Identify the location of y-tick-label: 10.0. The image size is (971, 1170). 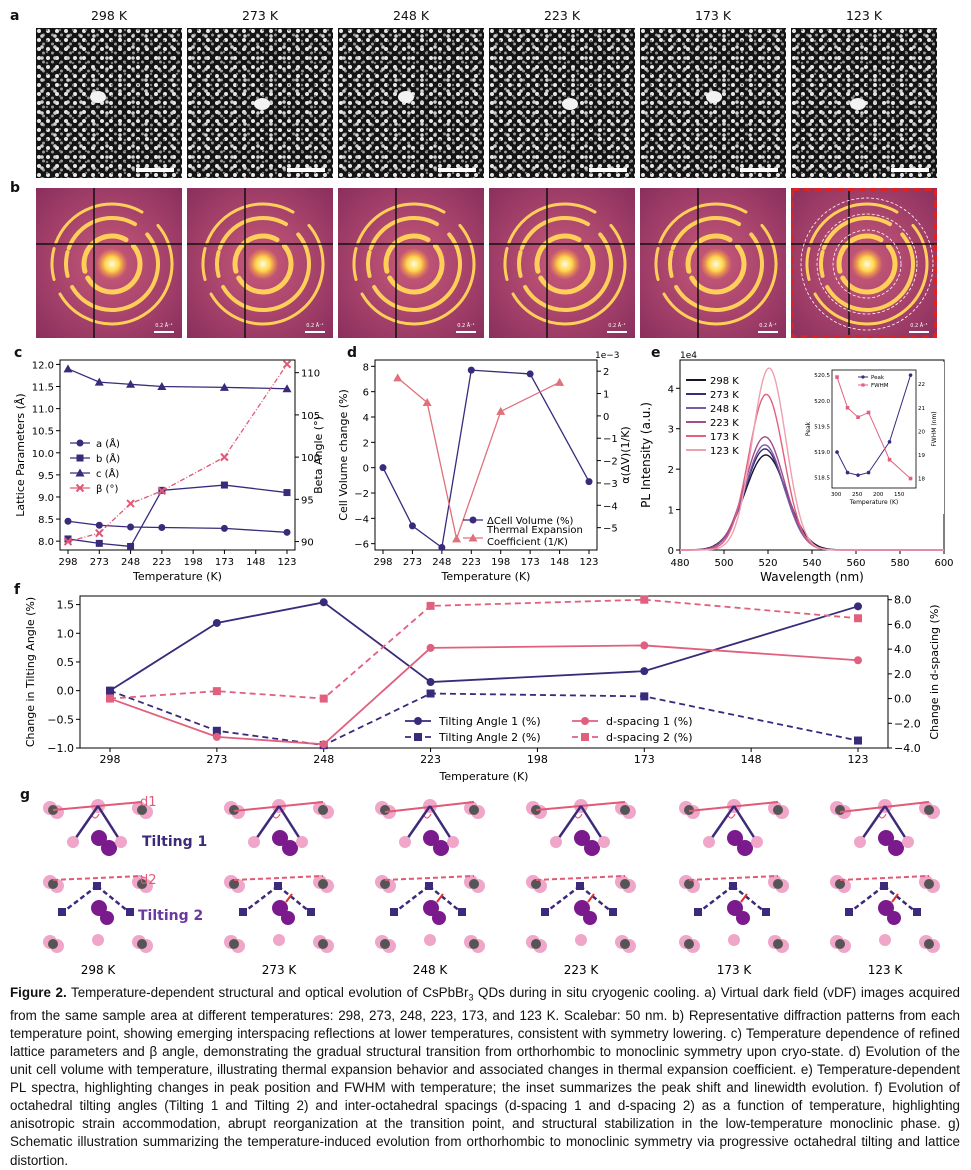
(43, 454).